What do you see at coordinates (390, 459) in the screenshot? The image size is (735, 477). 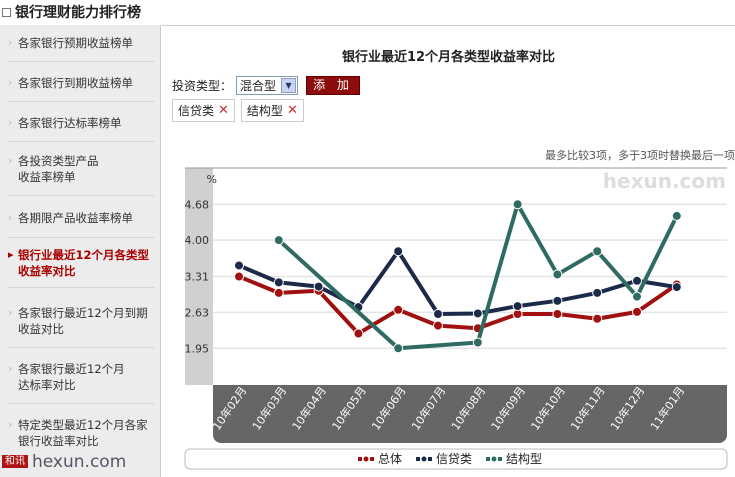 I see `legend-label: 总体` at bounding box center [390, 459].